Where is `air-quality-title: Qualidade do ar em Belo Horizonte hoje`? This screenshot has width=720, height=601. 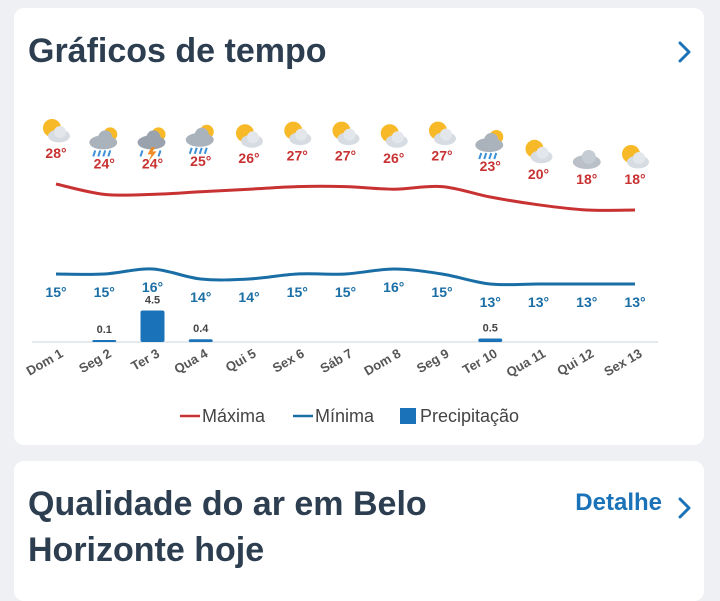
air-quality-title: Qualidade do ar em Belo Horizonte hoje is located at coordinates (227, 527).